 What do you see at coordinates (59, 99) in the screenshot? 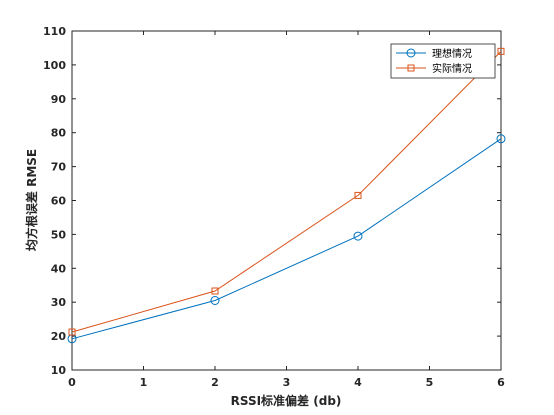
I see `y-tick-label: 90` at bounding box center [59, 99].